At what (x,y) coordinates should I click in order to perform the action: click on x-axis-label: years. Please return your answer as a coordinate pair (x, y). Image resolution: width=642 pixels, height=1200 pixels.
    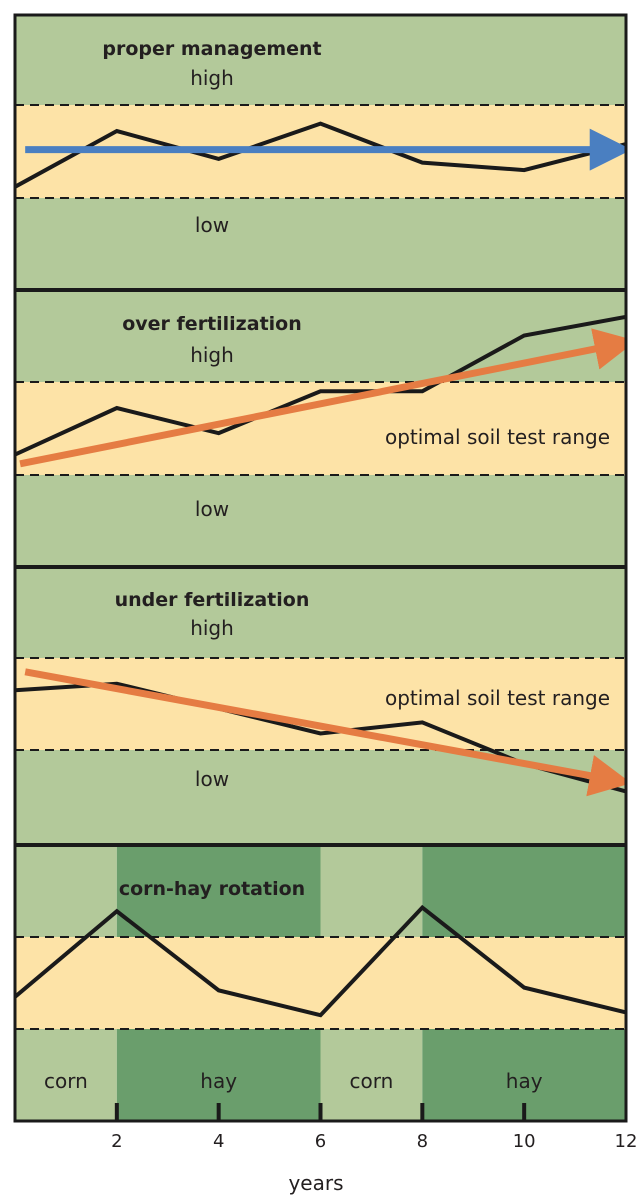
    Looking at the image, I should click on (315, 1183).